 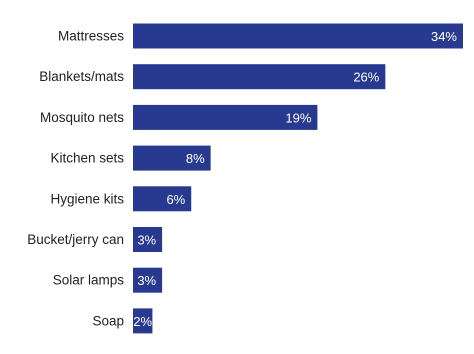 What do you see at coordinates (87, 158) in the screenshot?
I see `category-label: Kitchen sets` at bounding box center [87, 158].